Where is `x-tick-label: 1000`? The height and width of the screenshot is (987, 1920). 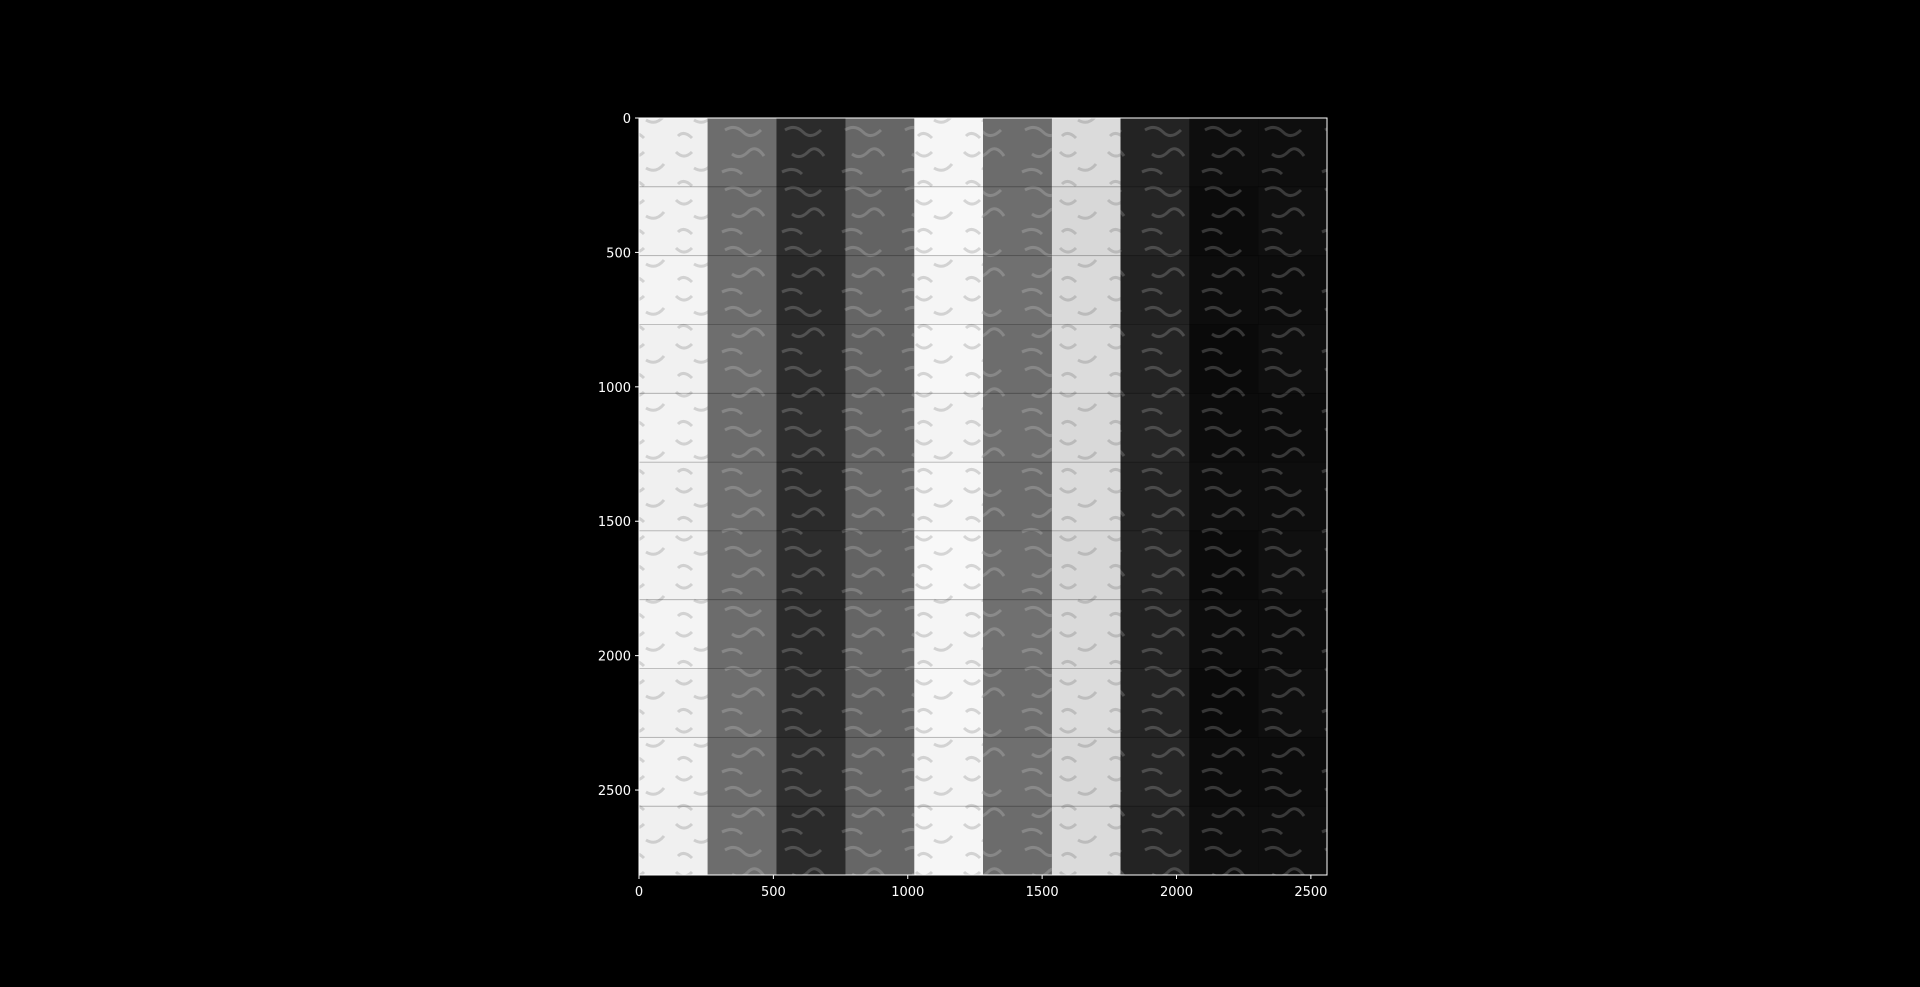 x-tick-label: 1000 is located at coordinates (907, 892).